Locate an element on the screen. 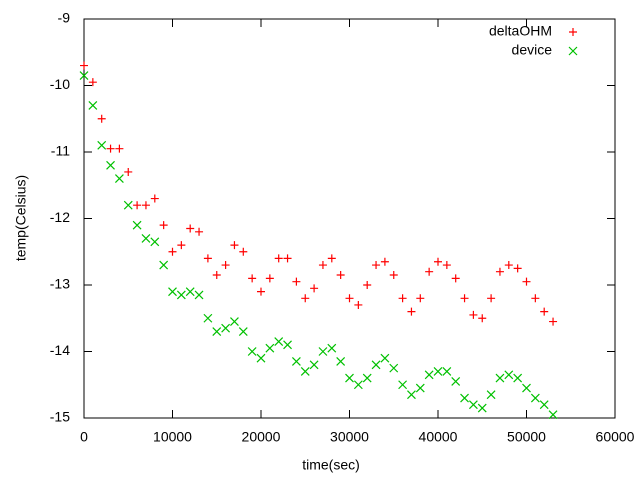 The height and width of the screenshot is (480, 640). y-tick-label: -12 is located at coordinates (60, 217).